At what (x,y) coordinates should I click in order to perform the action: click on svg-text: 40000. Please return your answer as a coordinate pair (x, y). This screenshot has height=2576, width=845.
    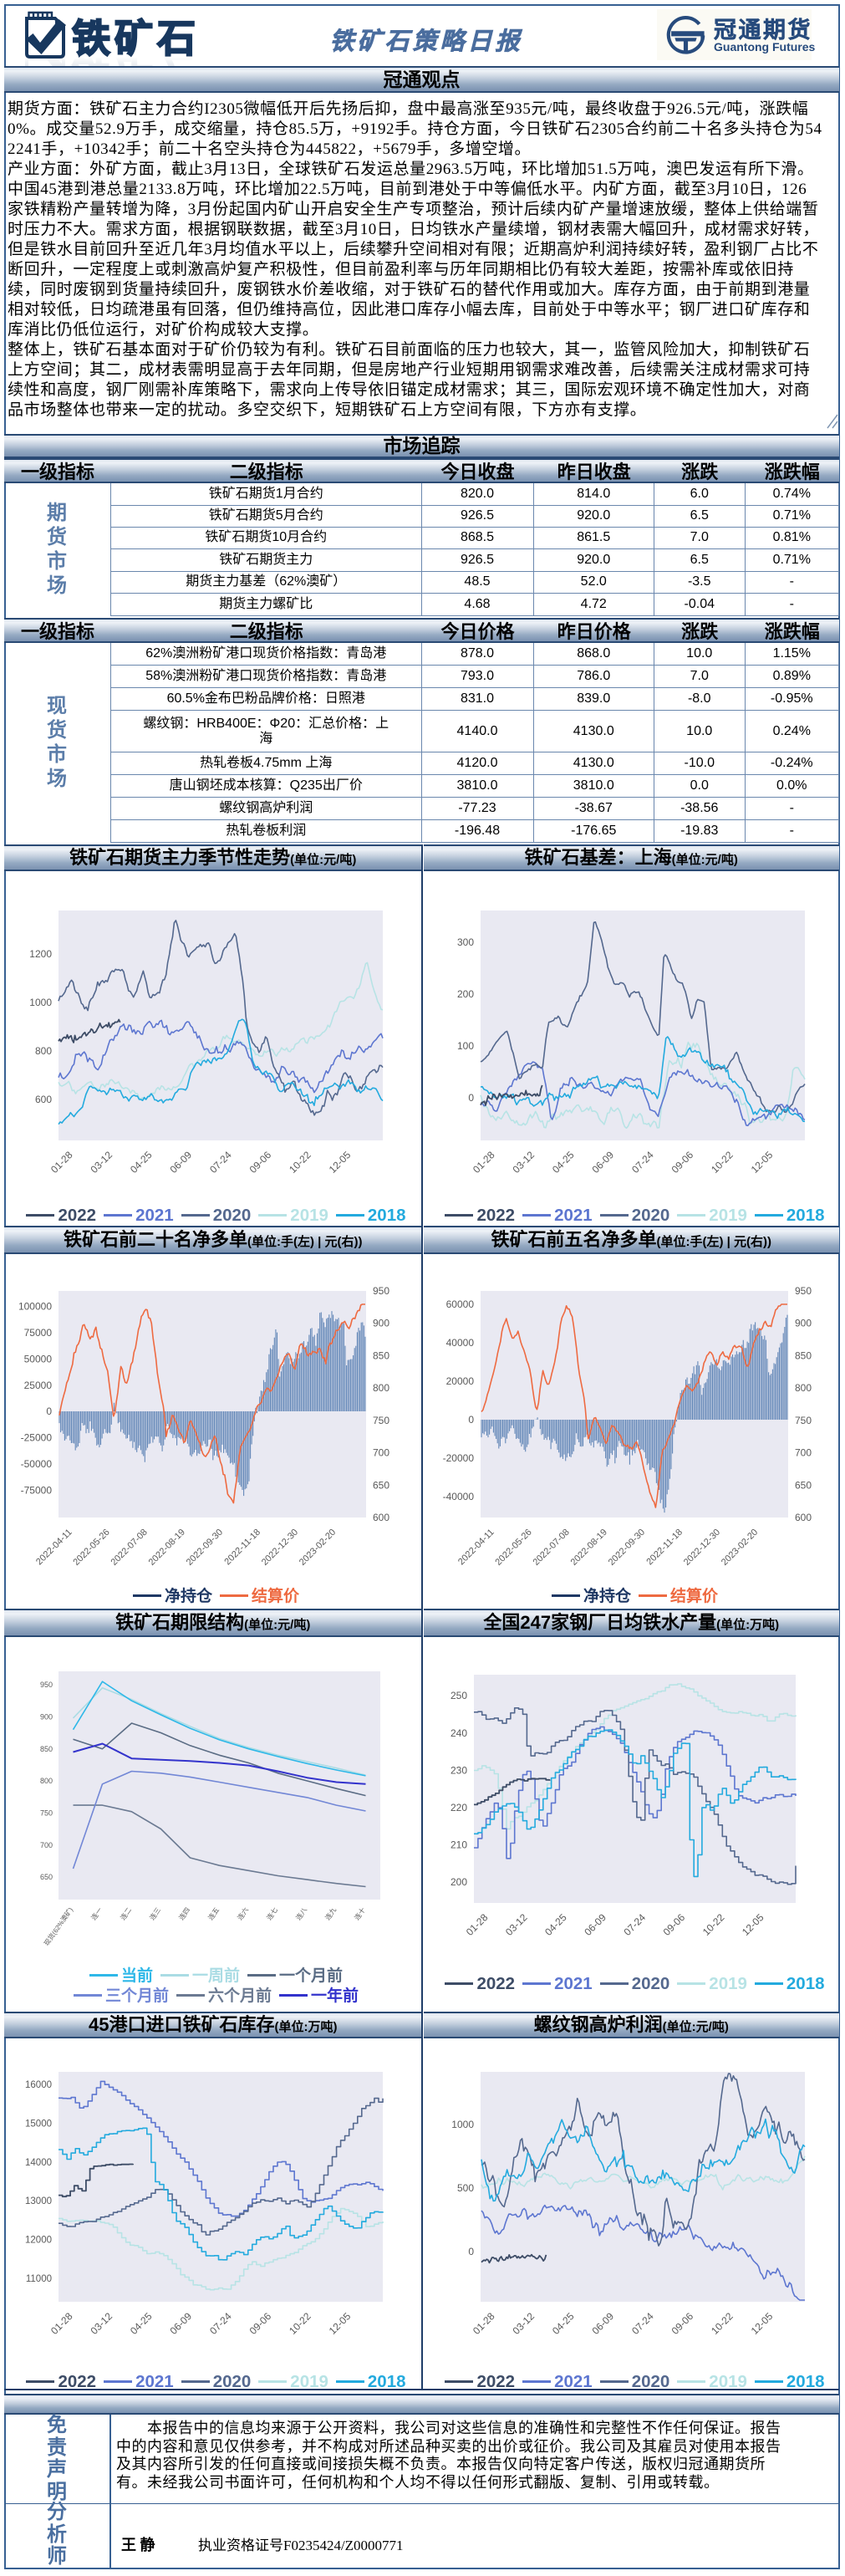
    Looking at the image, I should click on (461, 1343).